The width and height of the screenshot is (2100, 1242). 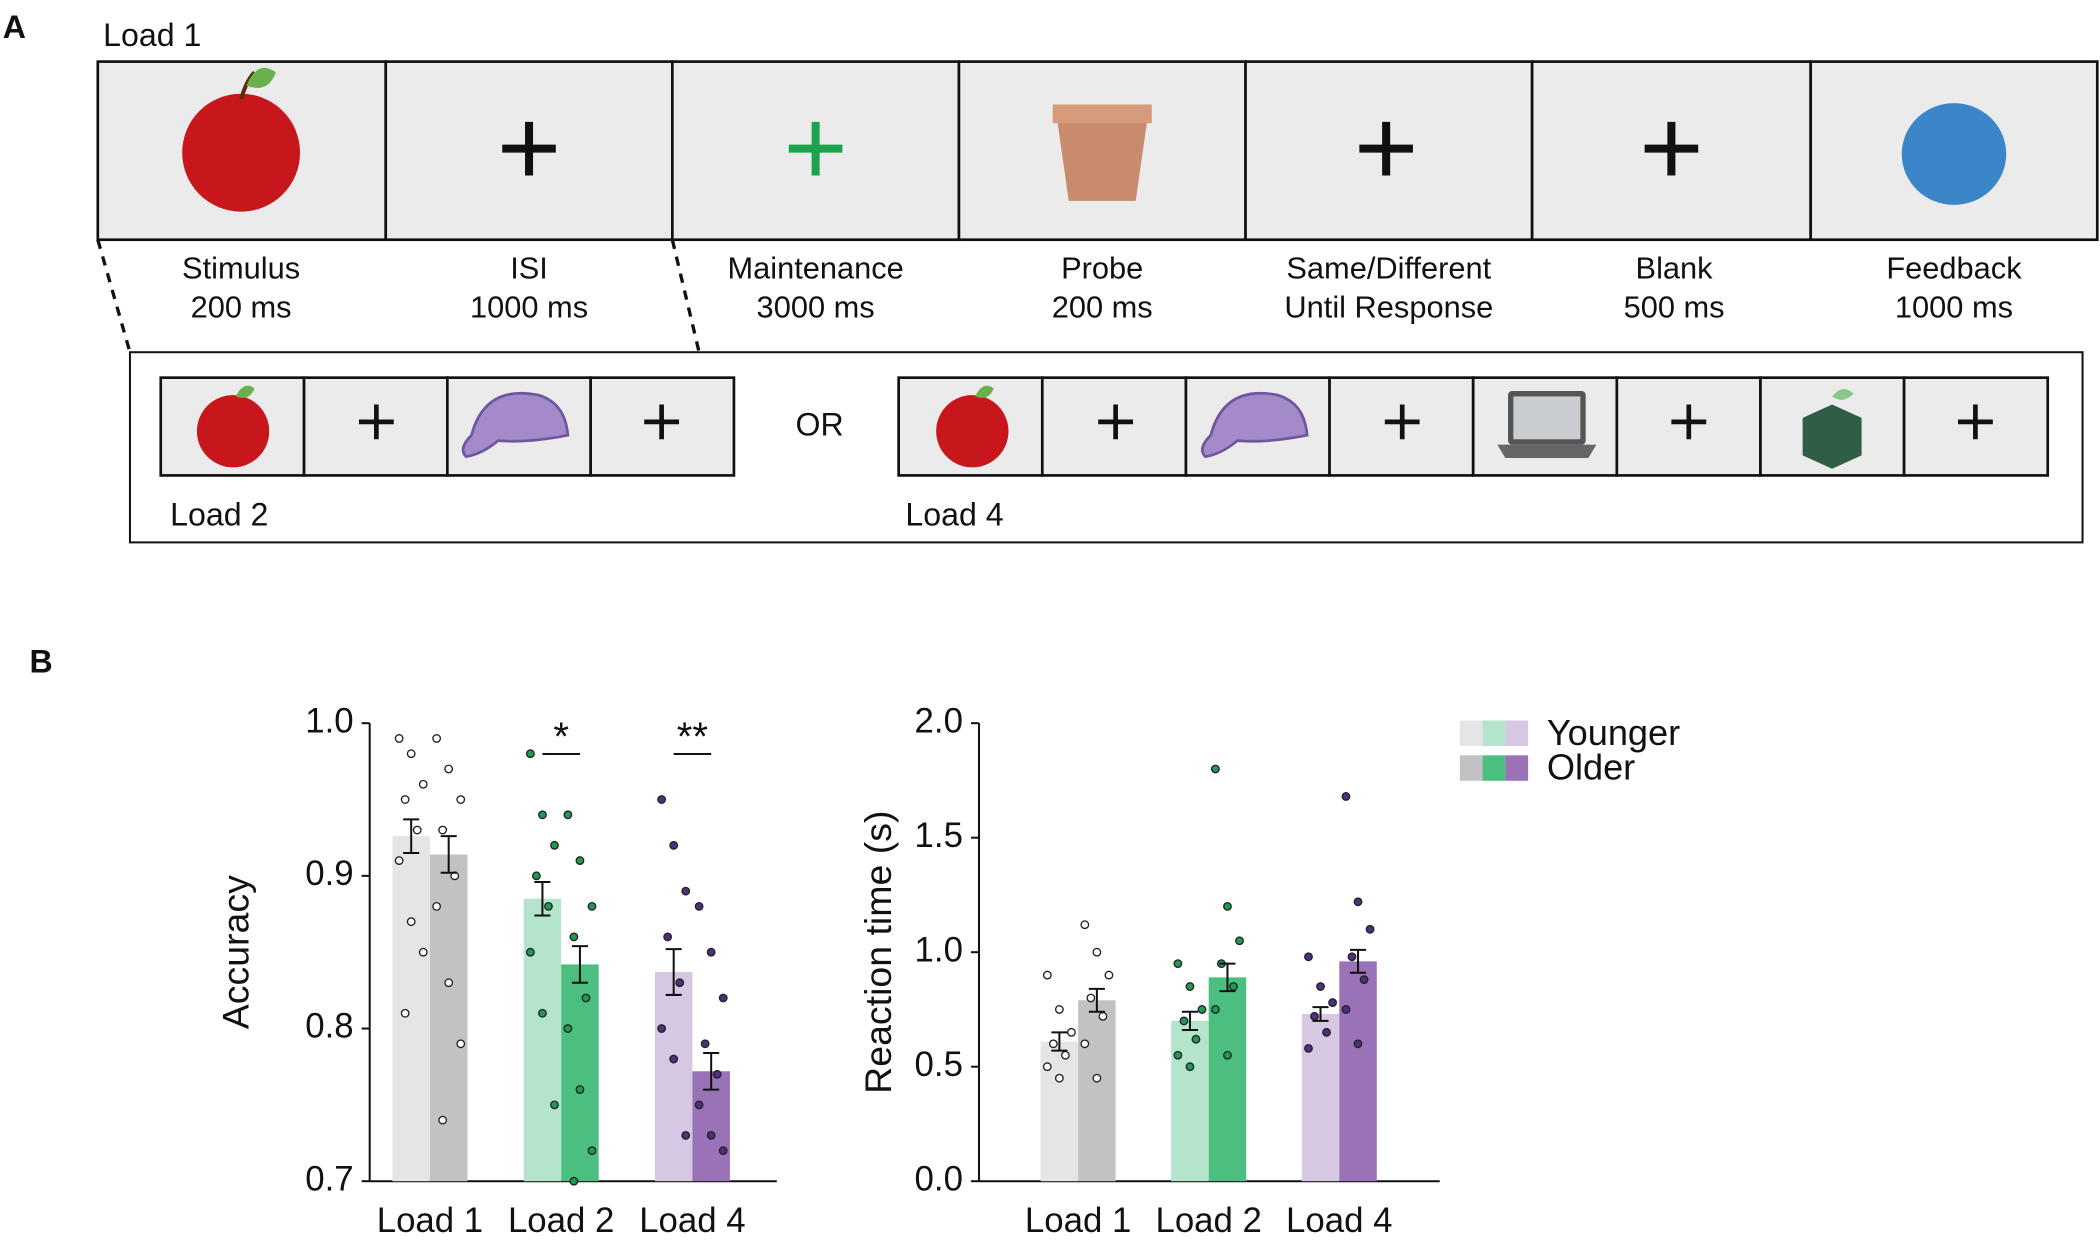 I want to click on y-tick-label: 1.5, so click(x=939, y=835).